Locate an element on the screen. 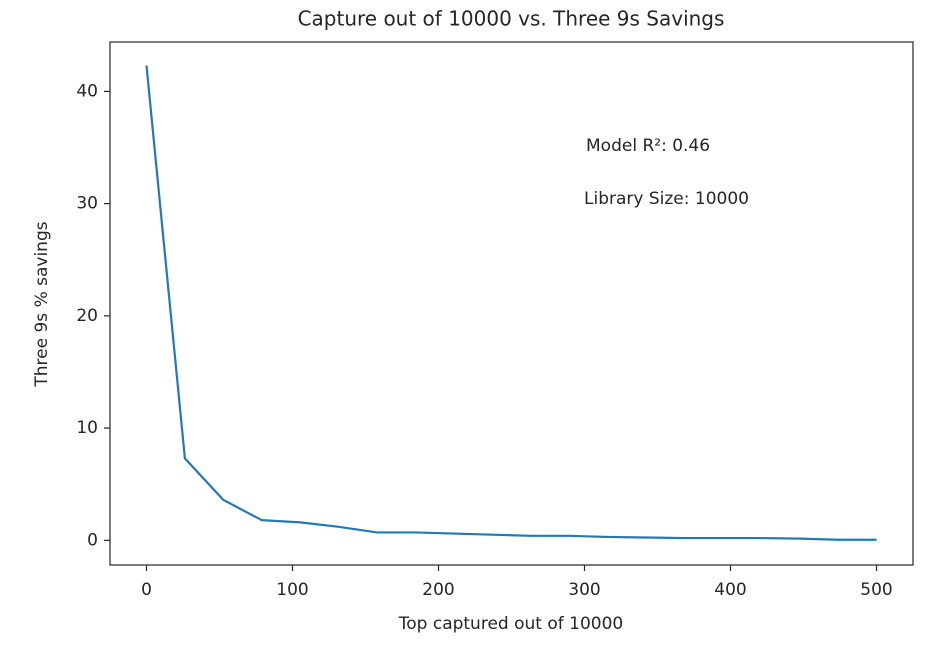 This screenshot has width=944, height=652. y-tick-label: 10 is located at coordinates (87, 428).